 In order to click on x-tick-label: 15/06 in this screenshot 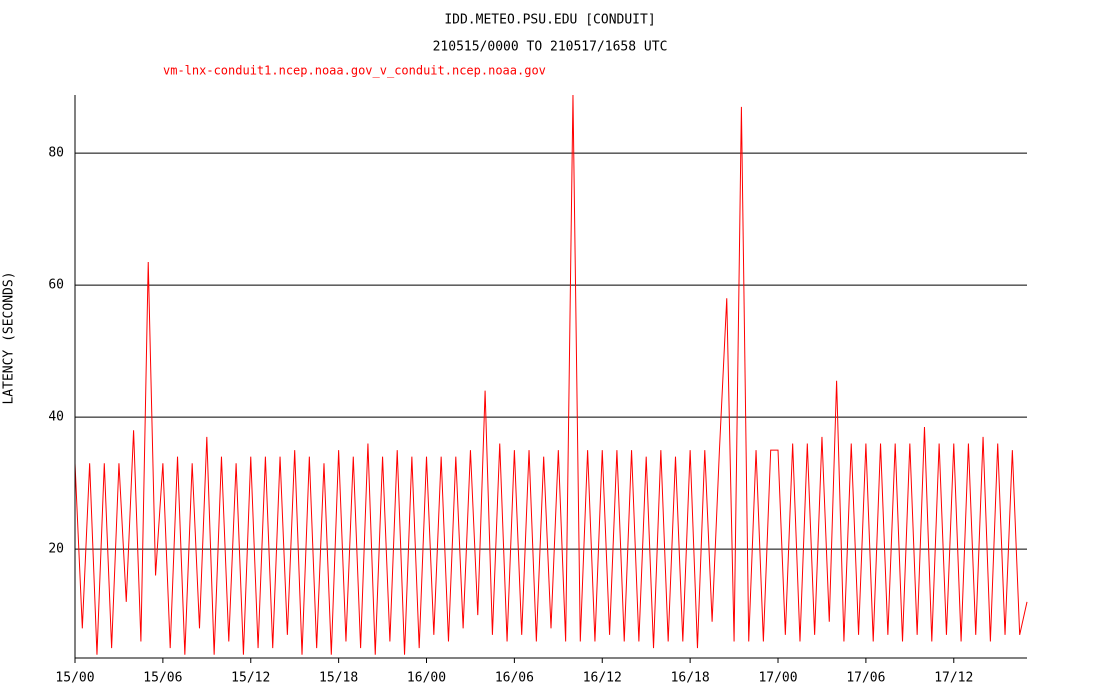, I will do `click(162, 678)`.